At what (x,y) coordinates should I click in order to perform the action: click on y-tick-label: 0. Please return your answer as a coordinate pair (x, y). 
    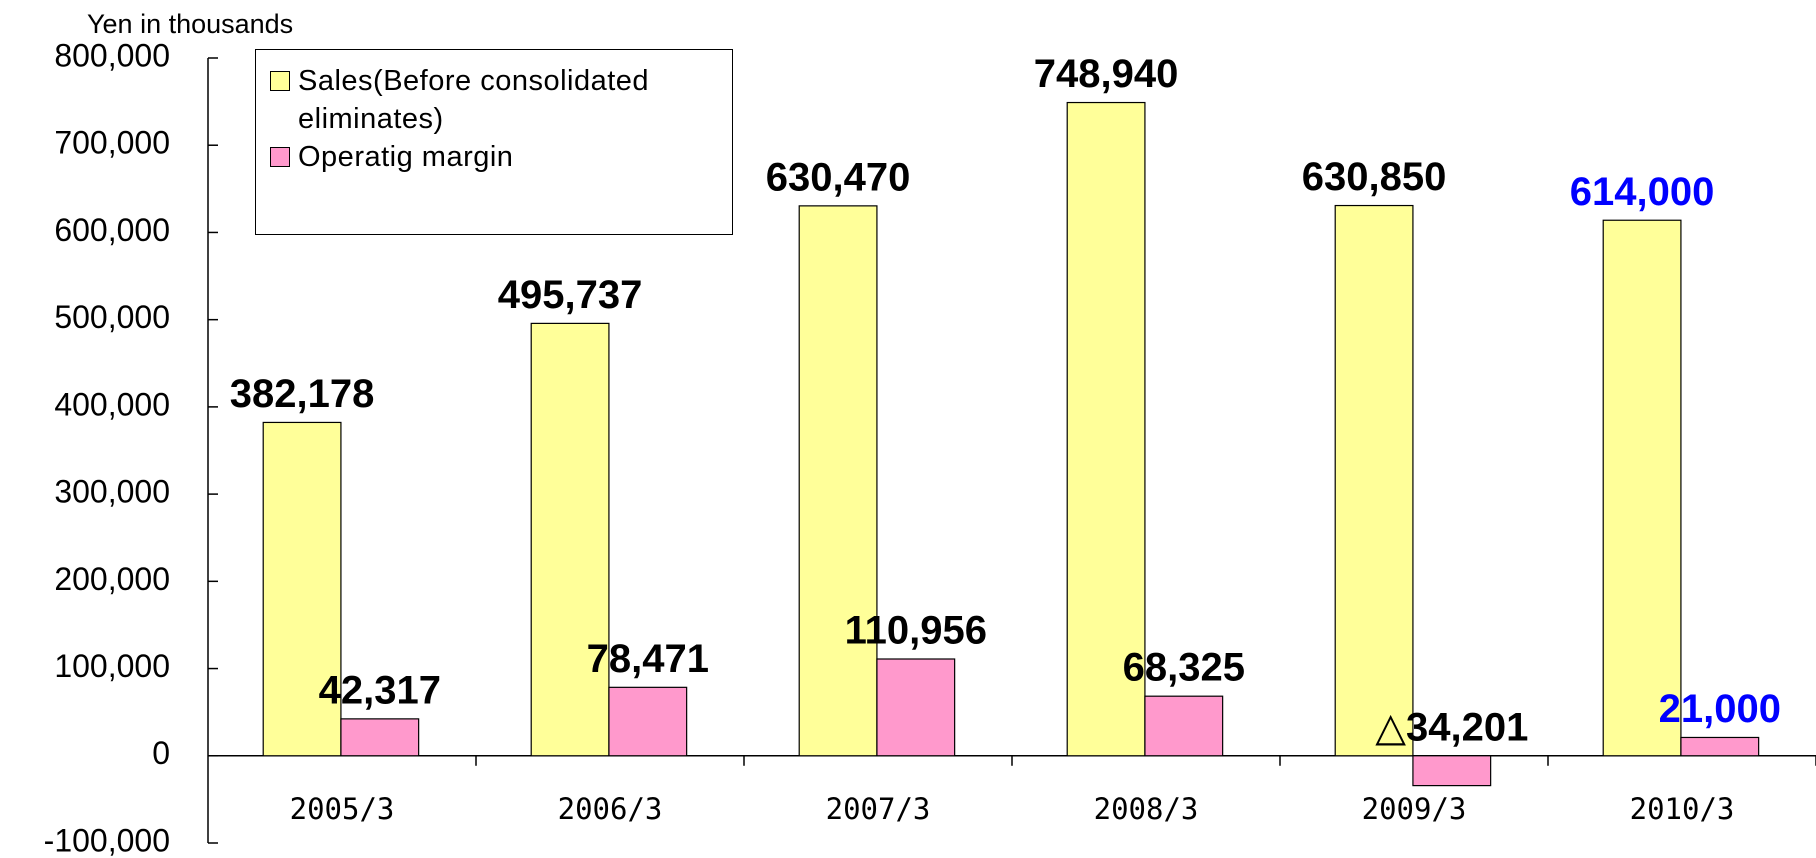
    Looking at the image, I should click on (161, 753).